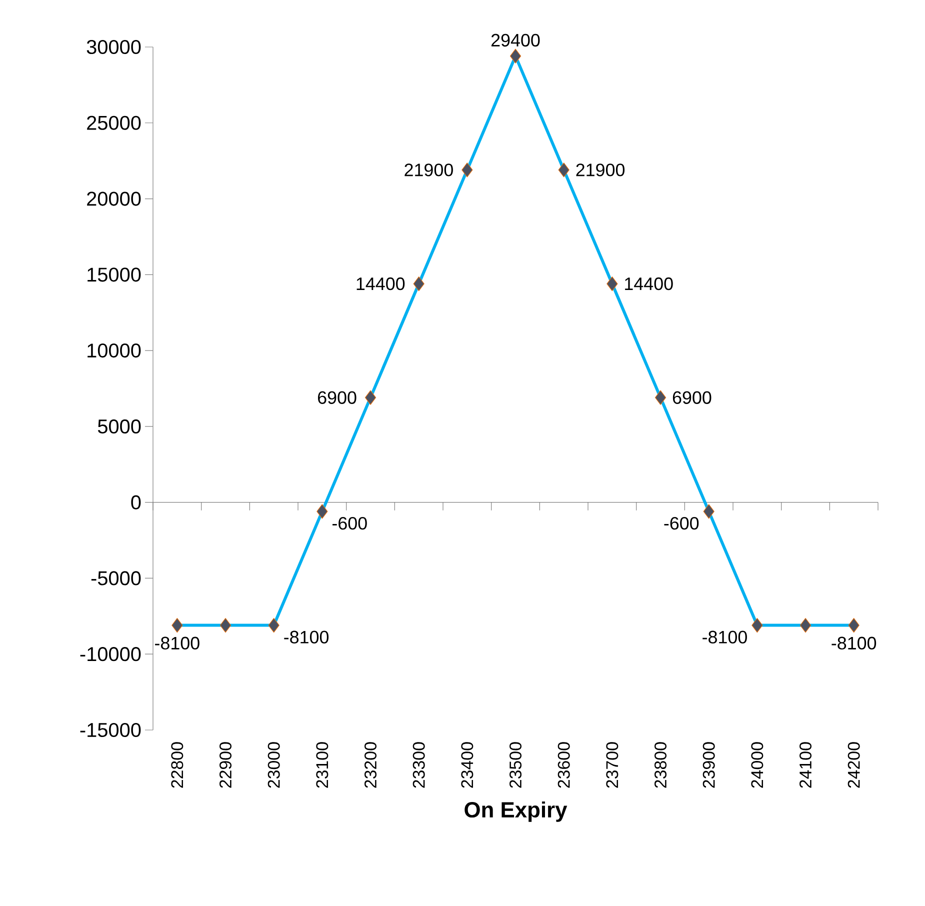  I want to click on x-tick-label: 23400, so click(467, 765).